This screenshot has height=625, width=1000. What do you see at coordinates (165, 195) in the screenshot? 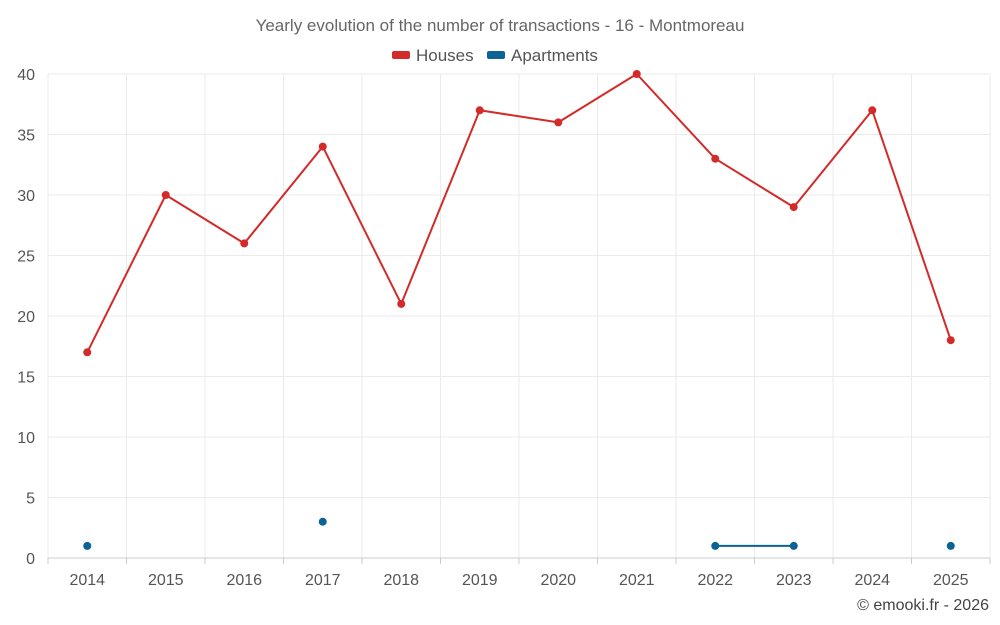
I see `data-point-houses-2015` at bounding box center [165, 195].